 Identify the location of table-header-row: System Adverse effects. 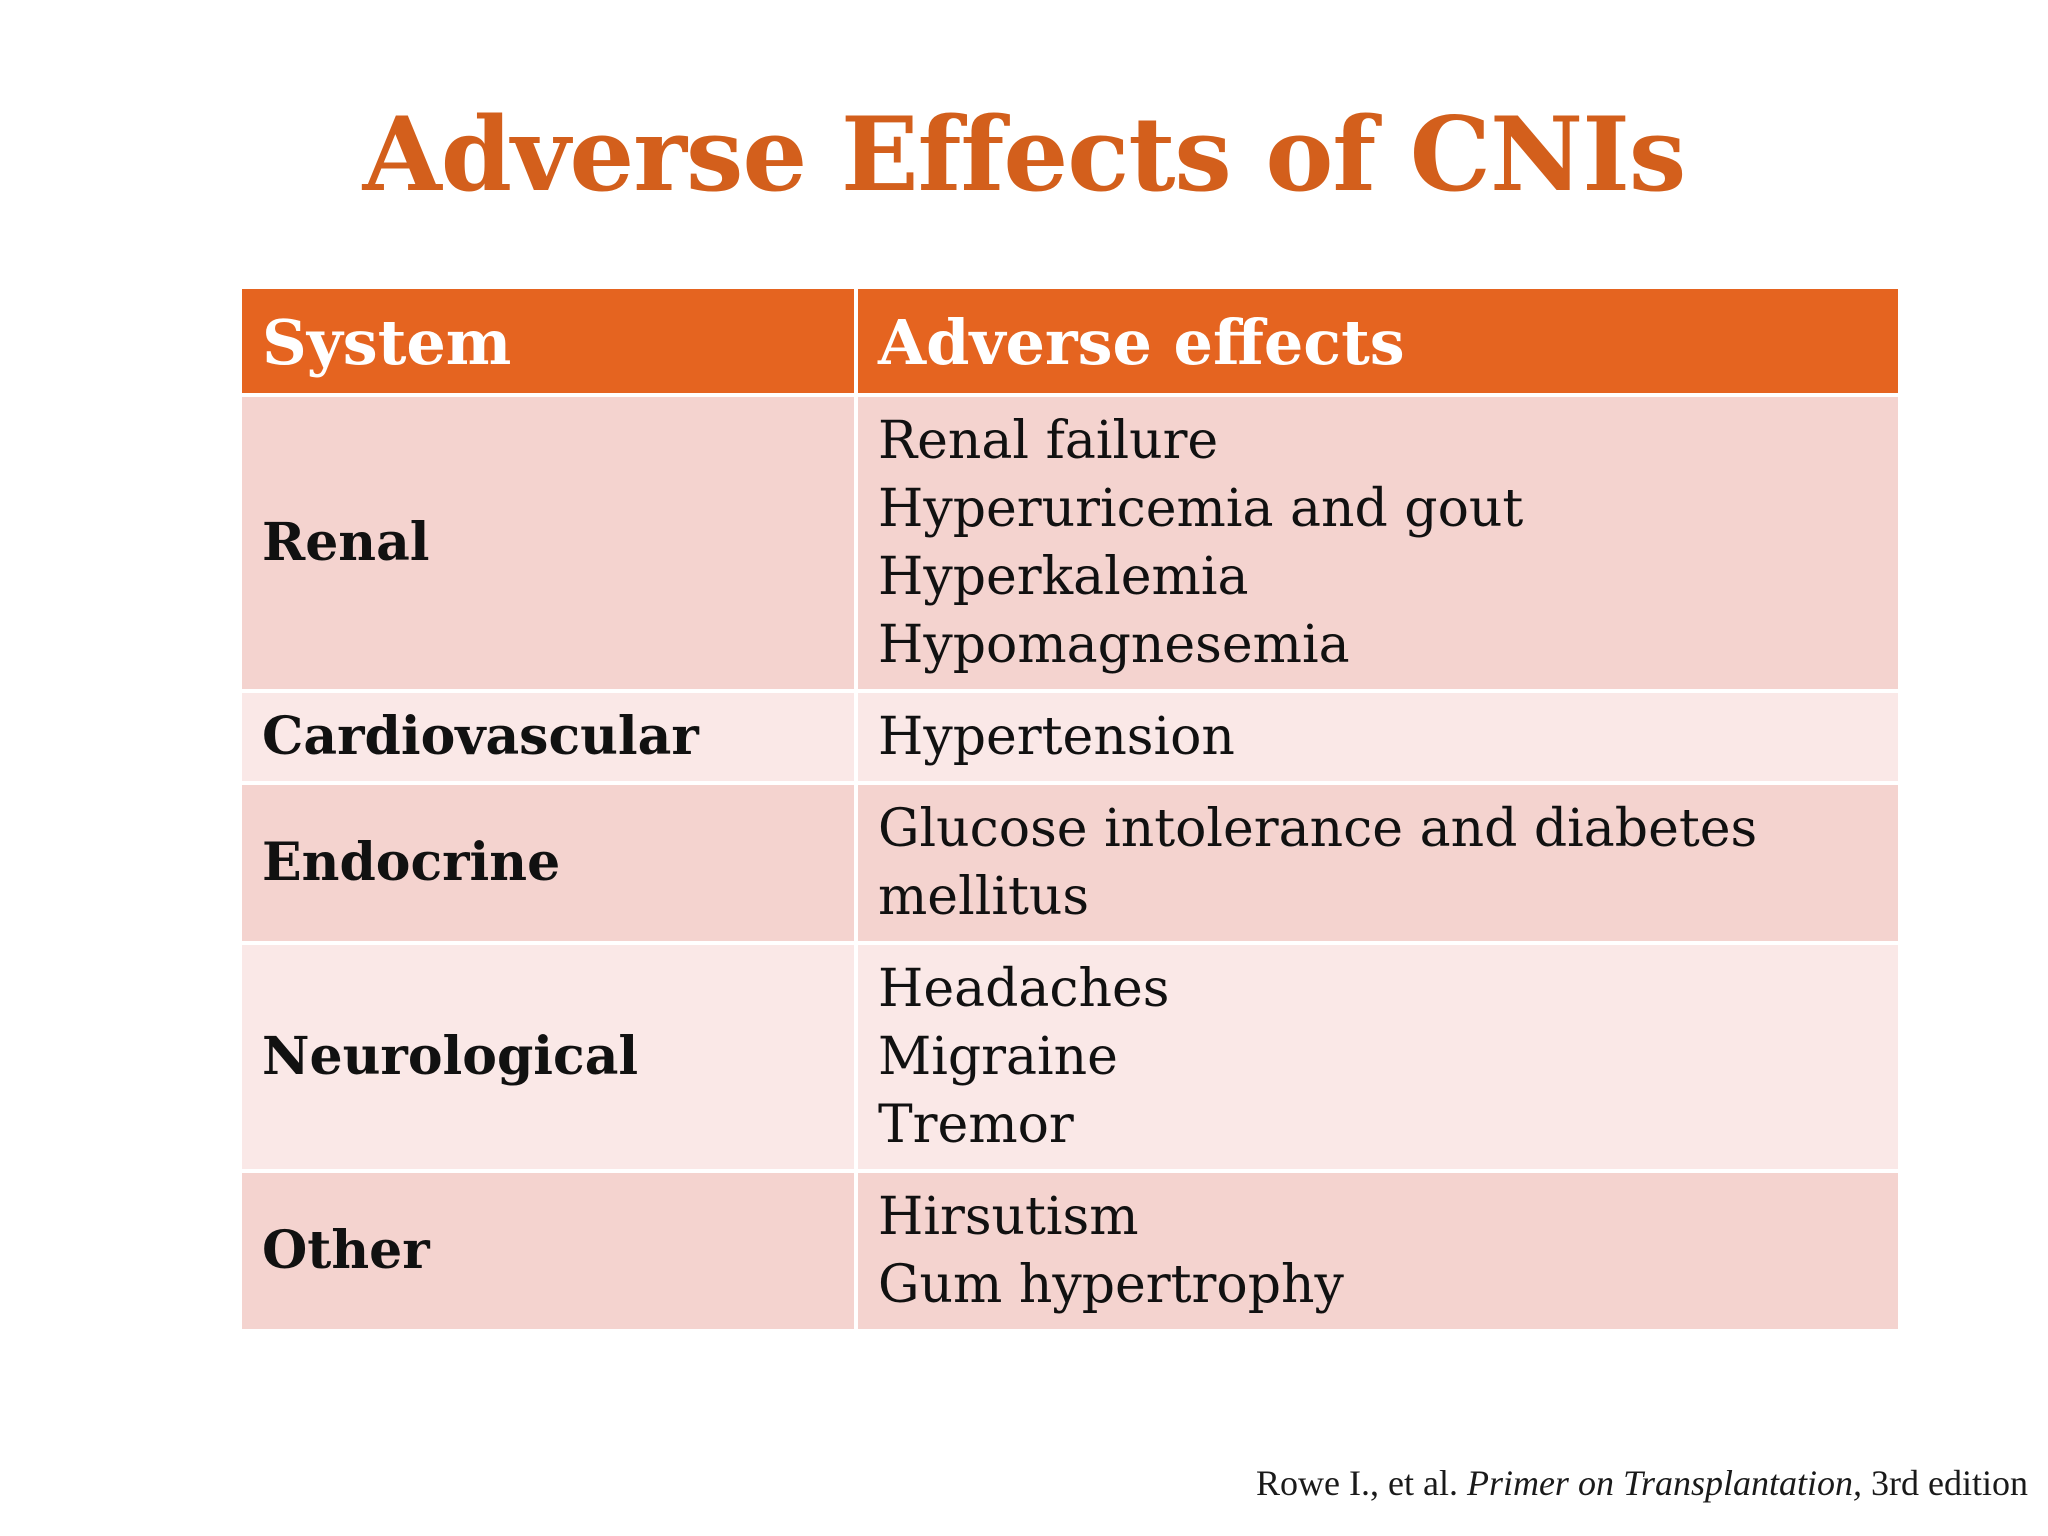
(1070, 341).